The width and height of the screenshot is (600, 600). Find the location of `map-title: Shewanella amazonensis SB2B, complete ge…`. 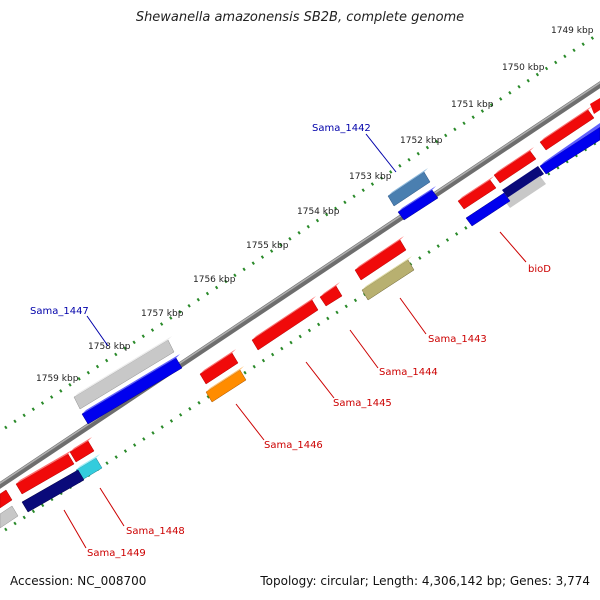

map-title: Shewanella amazonensis SB2B, complete ge… is located at coordinates (300, 17).